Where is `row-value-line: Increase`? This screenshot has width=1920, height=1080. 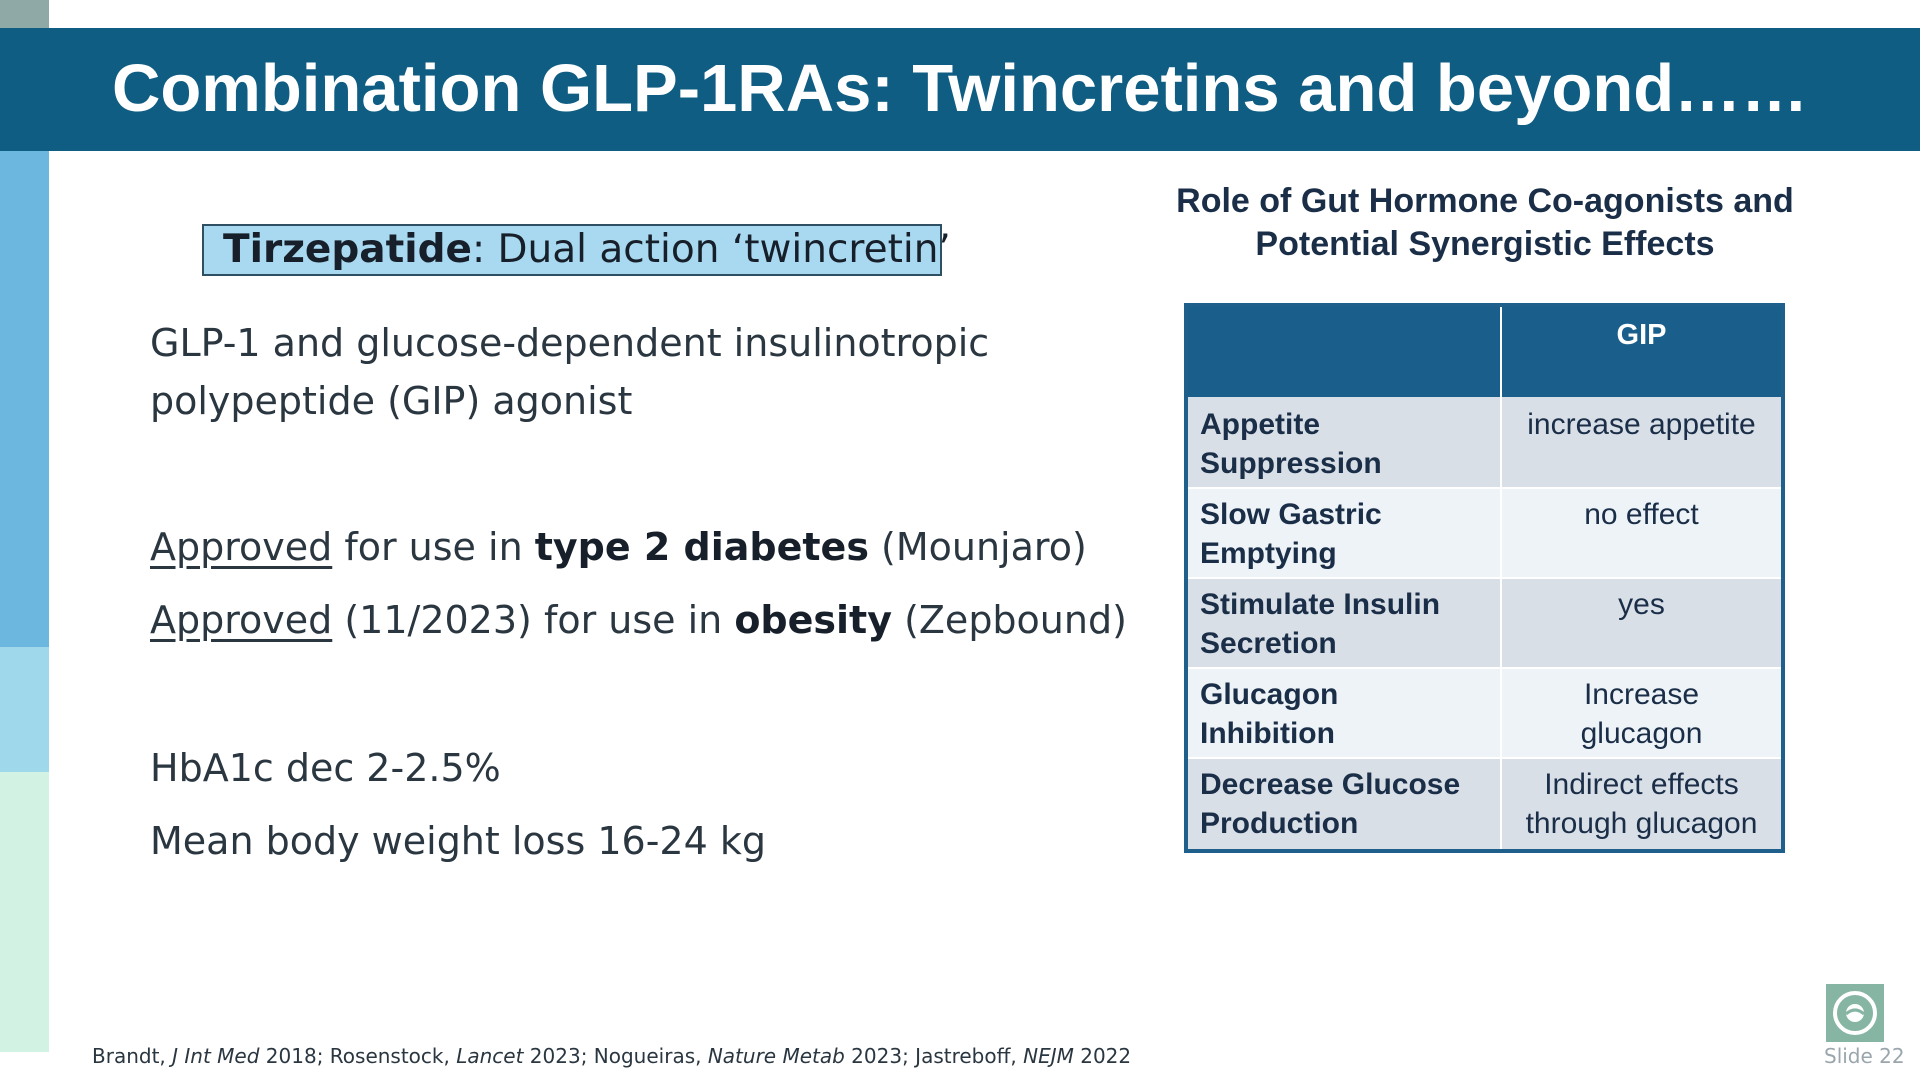
row-value-line: Increase is located at coordinates (1641, 694).